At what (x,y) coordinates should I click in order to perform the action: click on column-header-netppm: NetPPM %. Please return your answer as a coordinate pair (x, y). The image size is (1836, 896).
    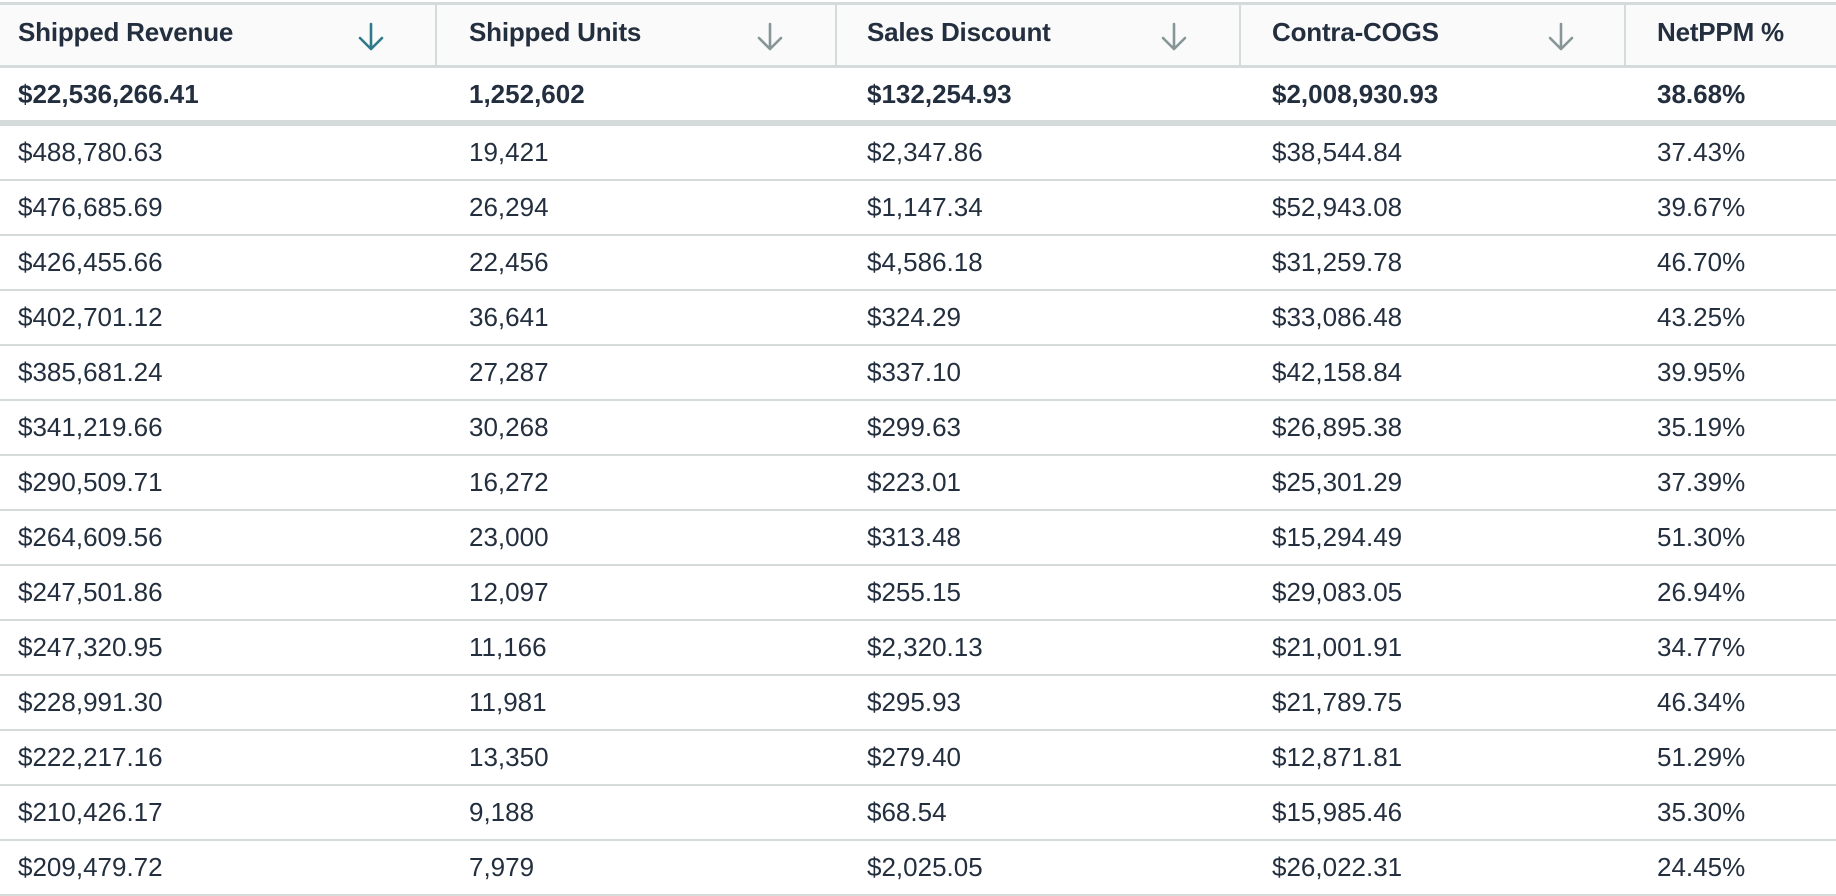
    Looking at the image, I should click on (1731, 35).